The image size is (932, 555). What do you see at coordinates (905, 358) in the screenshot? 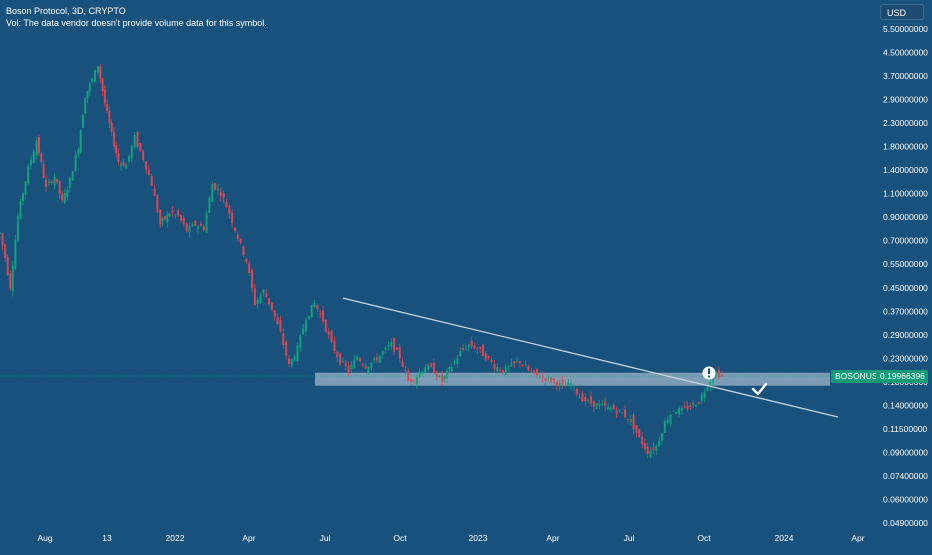
I see `y-tick-label: 0.23000000` at bounding box center [905, 358].